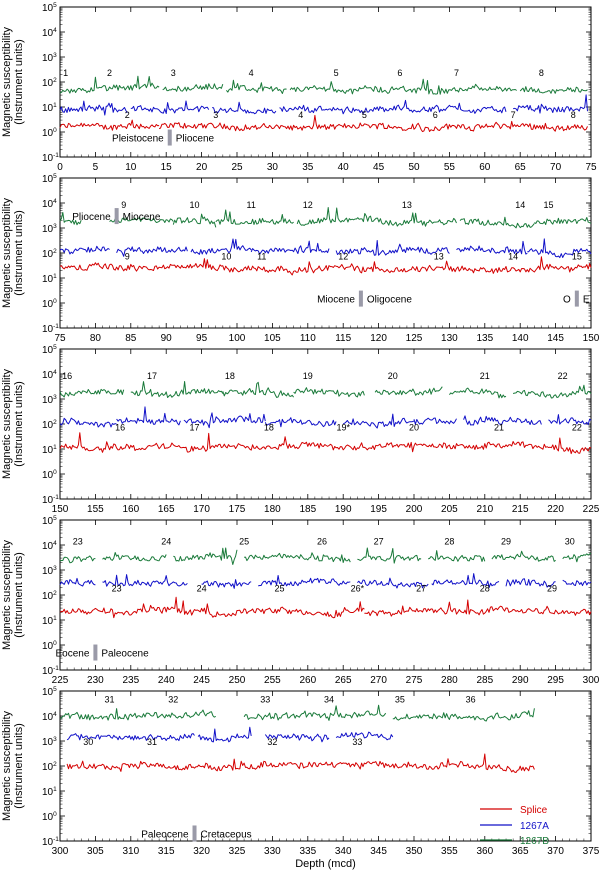 Image resolution: width=603 pixels, height=876 pixels. I want to click on x-tick-label: 325, so click(237, 851).